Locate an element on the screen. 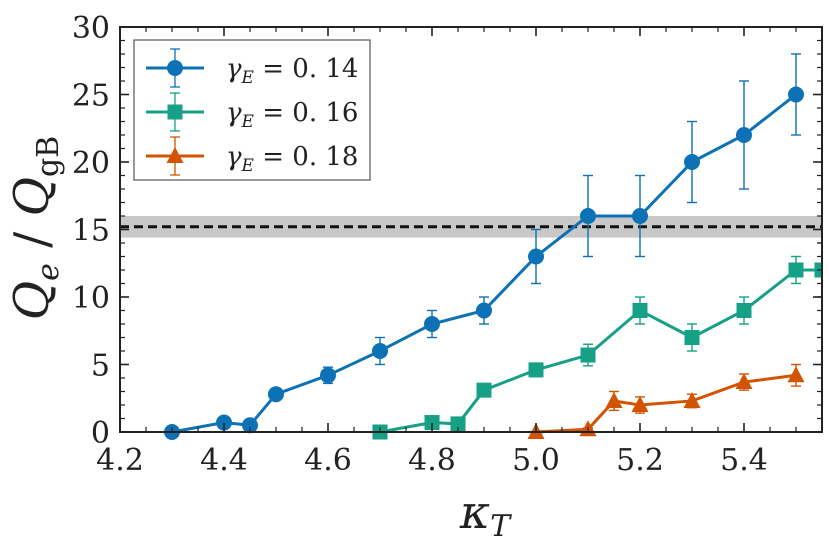  legend-label: γE = 0. 14 is located at coordinates (292, 71).